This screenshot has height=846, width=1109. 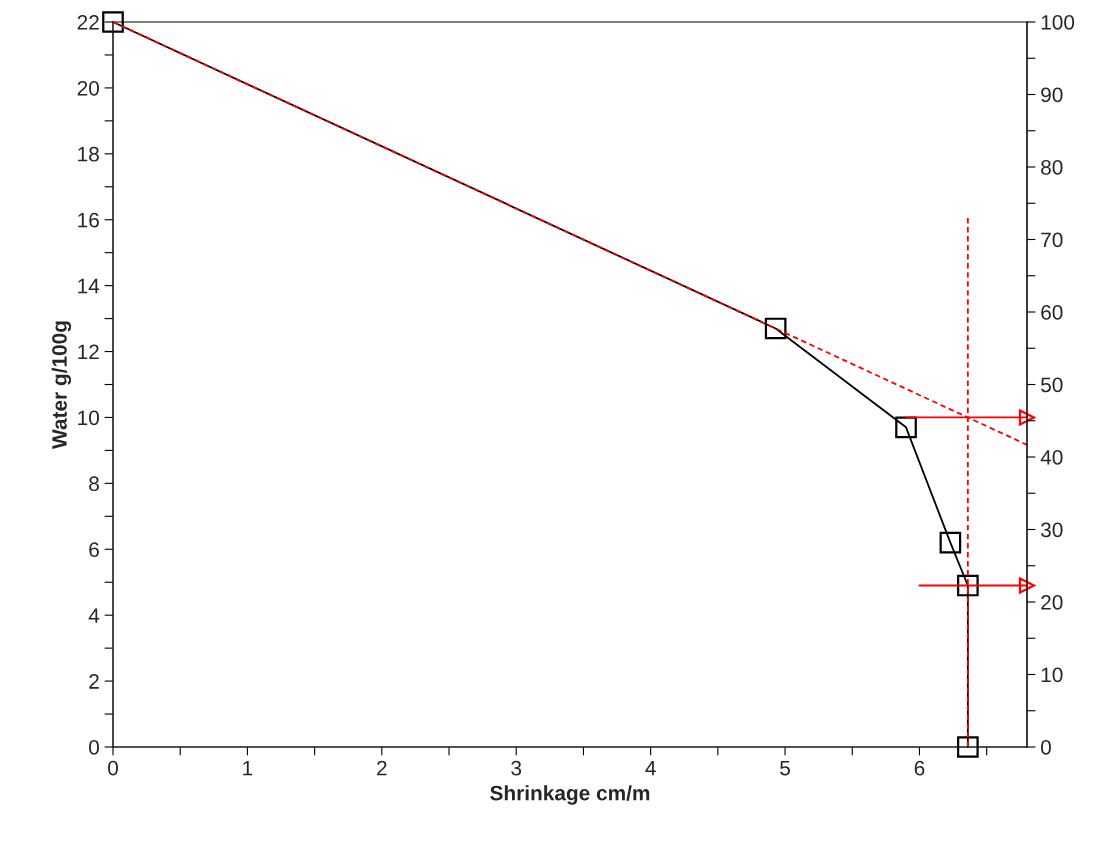 I want to click on y-tick-label: 4, so click(x=94, y=615).